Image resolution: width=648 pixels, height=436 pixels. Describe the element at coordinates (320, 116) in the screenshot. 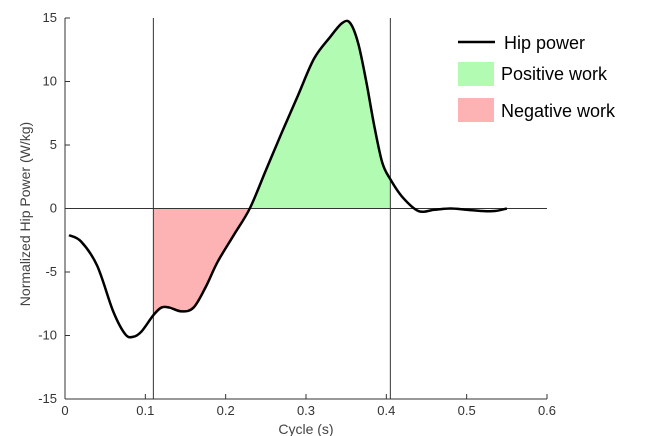

I see `region-positive-work` at that location.